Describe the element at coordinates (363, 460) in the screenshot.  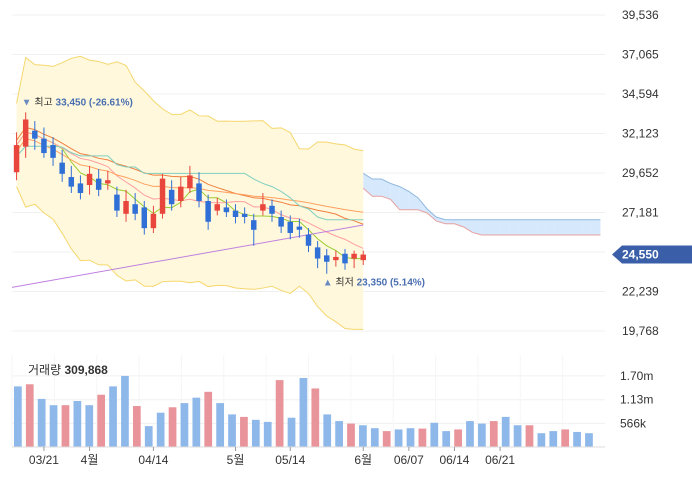
I see `x-tick-label: 6월` at that location.